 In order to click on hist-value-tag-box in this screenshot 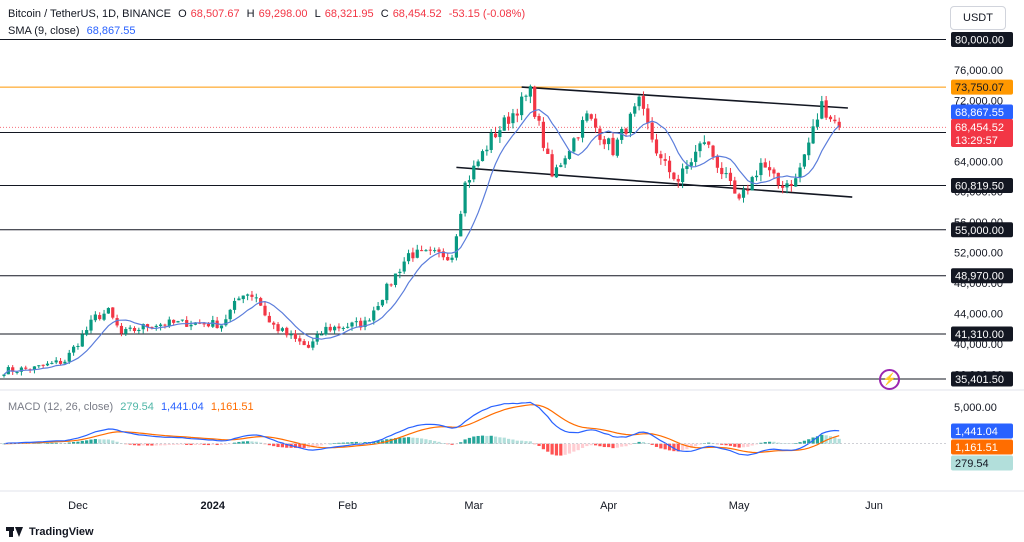, I will do `click(982, 463)`.